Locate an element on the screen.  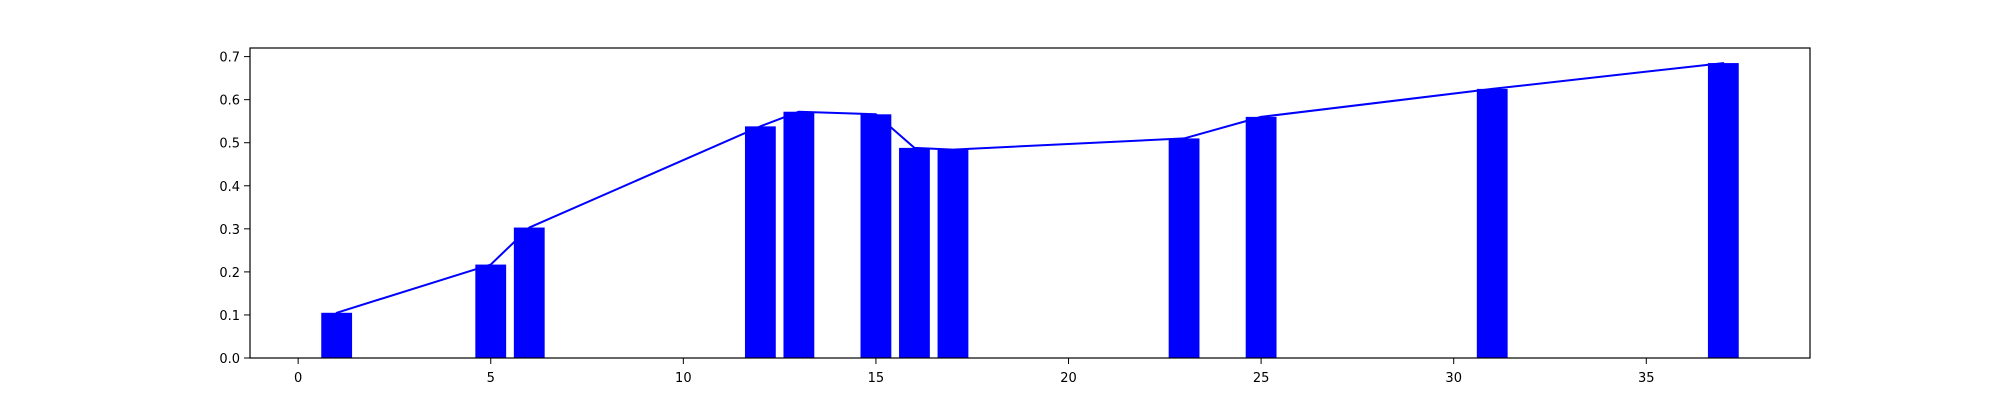
y-tick-label: 0.0 is located at coordinates (229, 359).